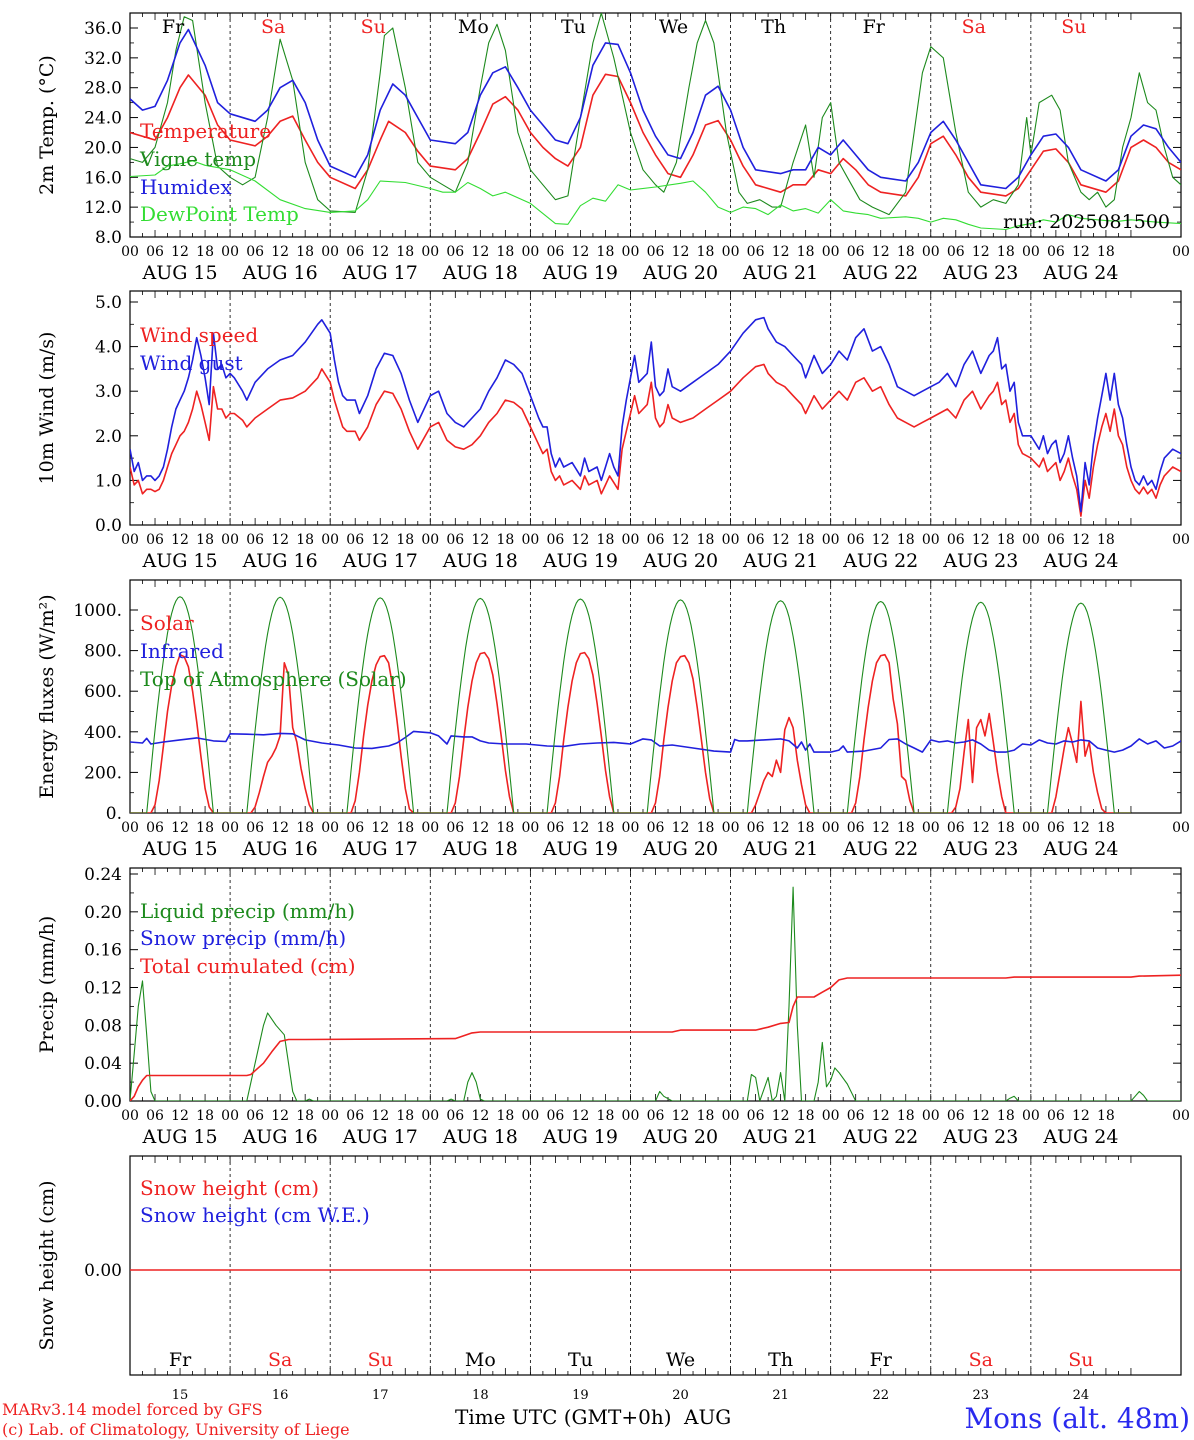 The width and height of the screenshot is (1194, 1440). What do you see at coordinates (108, 238) in the screenshot?
I see `y-tick-label: 8.0` at bounding box center [108, 238].